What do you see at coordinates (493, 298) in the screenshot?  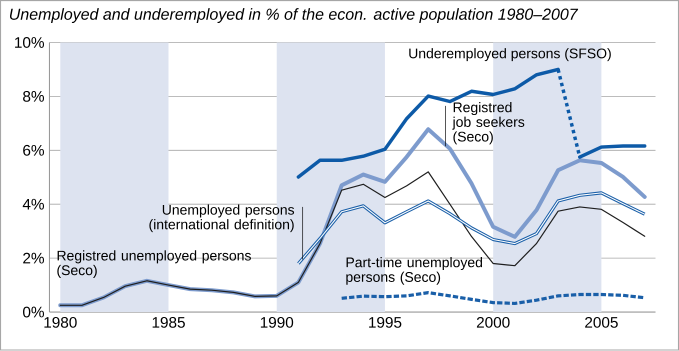 I see `line-series` at bounding box center [493, 298].